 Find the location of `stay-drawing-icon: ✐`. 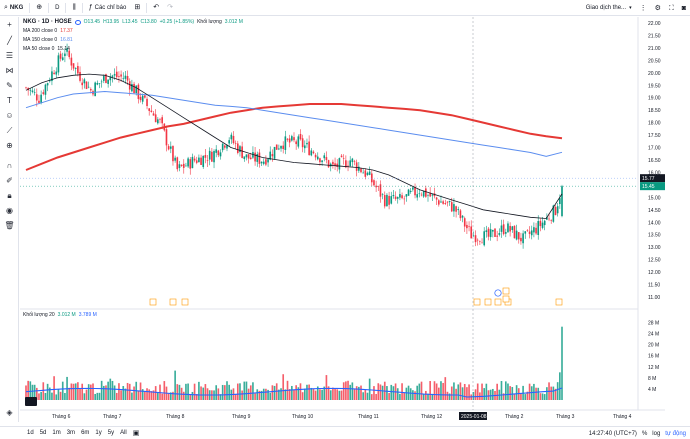

stay-drawing-icon: ✐ is located at coordinates (9, 180).